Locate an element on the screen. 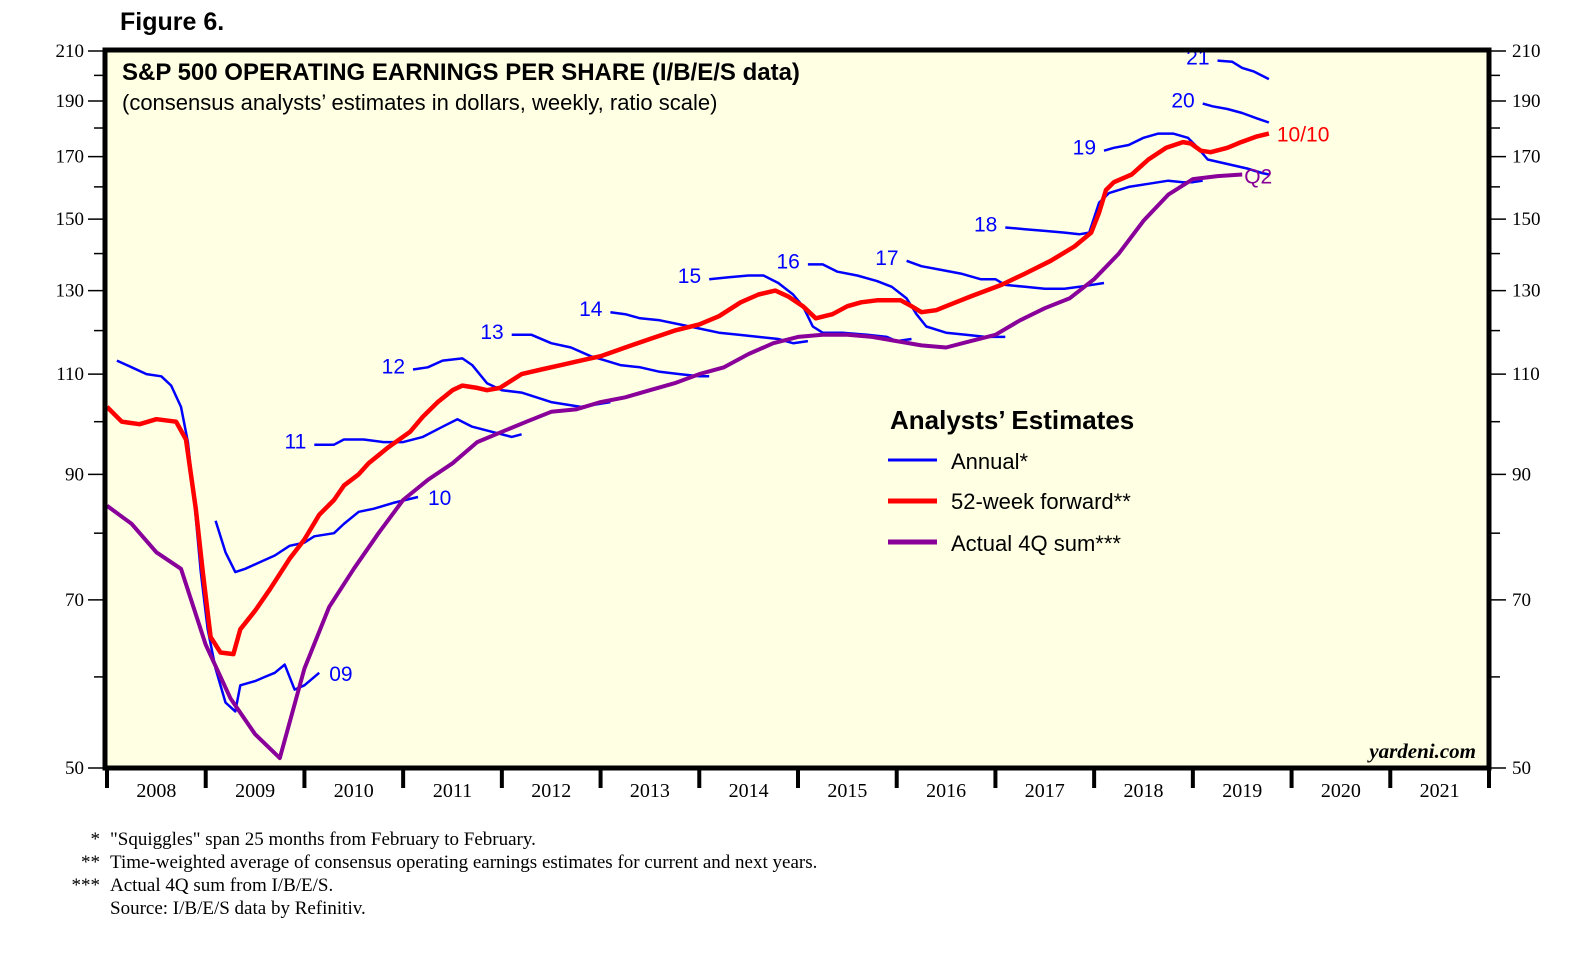 The image size is (1580, 963). footnote-mark: * is located at coordinates (95, 839).